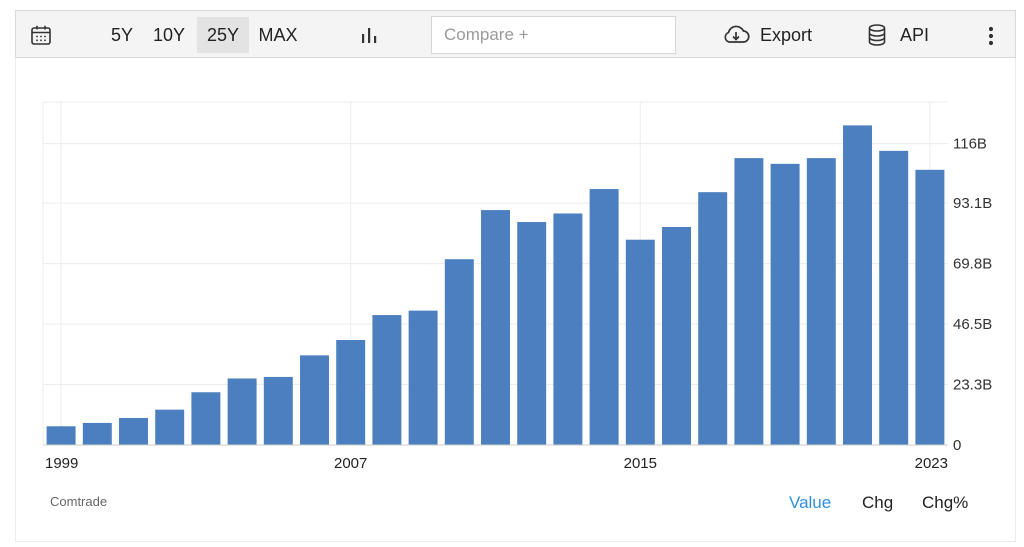 The height and width of the screenshot is (547, 1024). Describe the element at coordinates (61, 463) in the screenshot. I see `x-tick-label: 1999` at that location.